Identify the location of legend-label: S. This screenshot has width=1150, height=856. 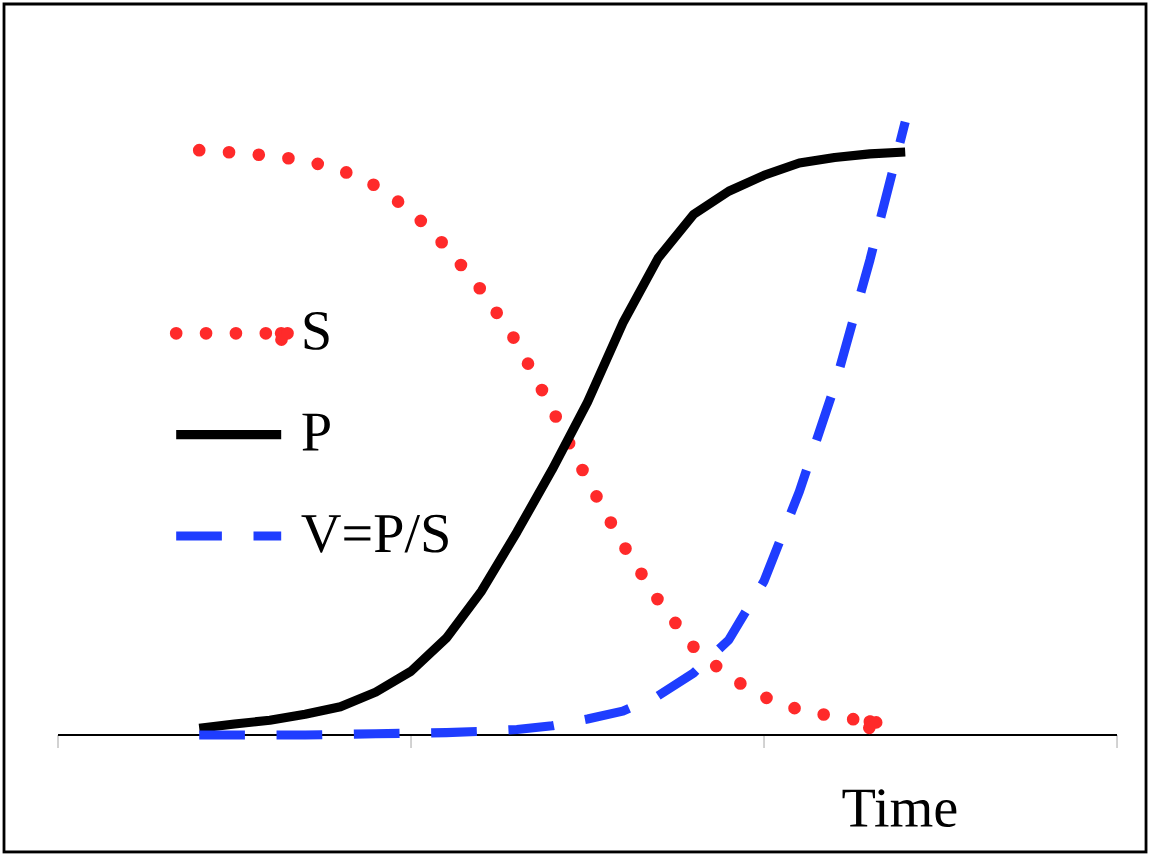
(316, 331).